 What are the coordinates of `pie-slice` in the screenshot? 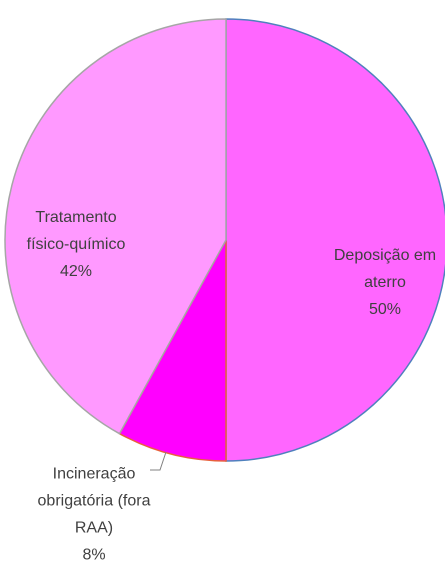 It's located at (172, 350).